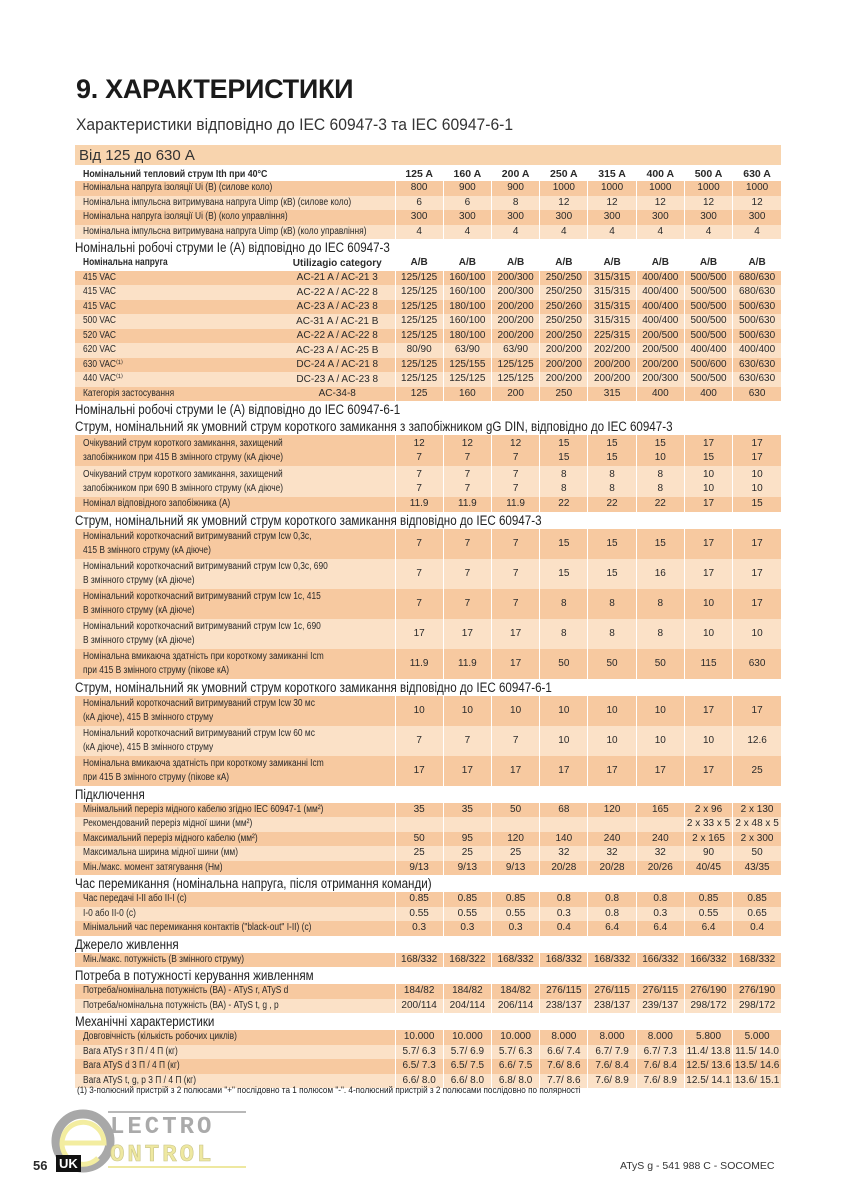 The height and width of the screenshot is (1200, 841). What do you see at coordinates (428, 975) in the screenshot?
I see `section-title: Потреба в потужності керування живленням` at bounding box center [428, 975].